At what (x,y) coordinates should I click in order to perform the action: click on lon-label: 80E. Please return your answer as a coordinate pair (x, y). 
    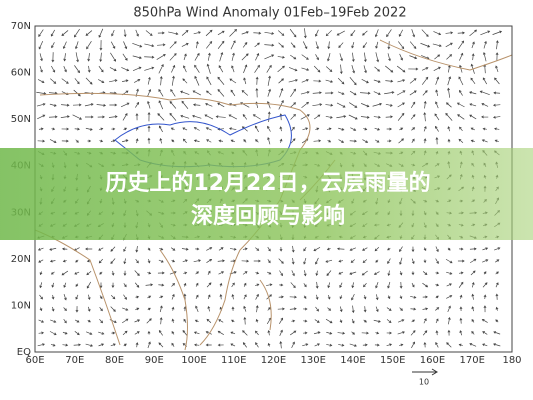
    Looking at the image, I should click on (114, 360).